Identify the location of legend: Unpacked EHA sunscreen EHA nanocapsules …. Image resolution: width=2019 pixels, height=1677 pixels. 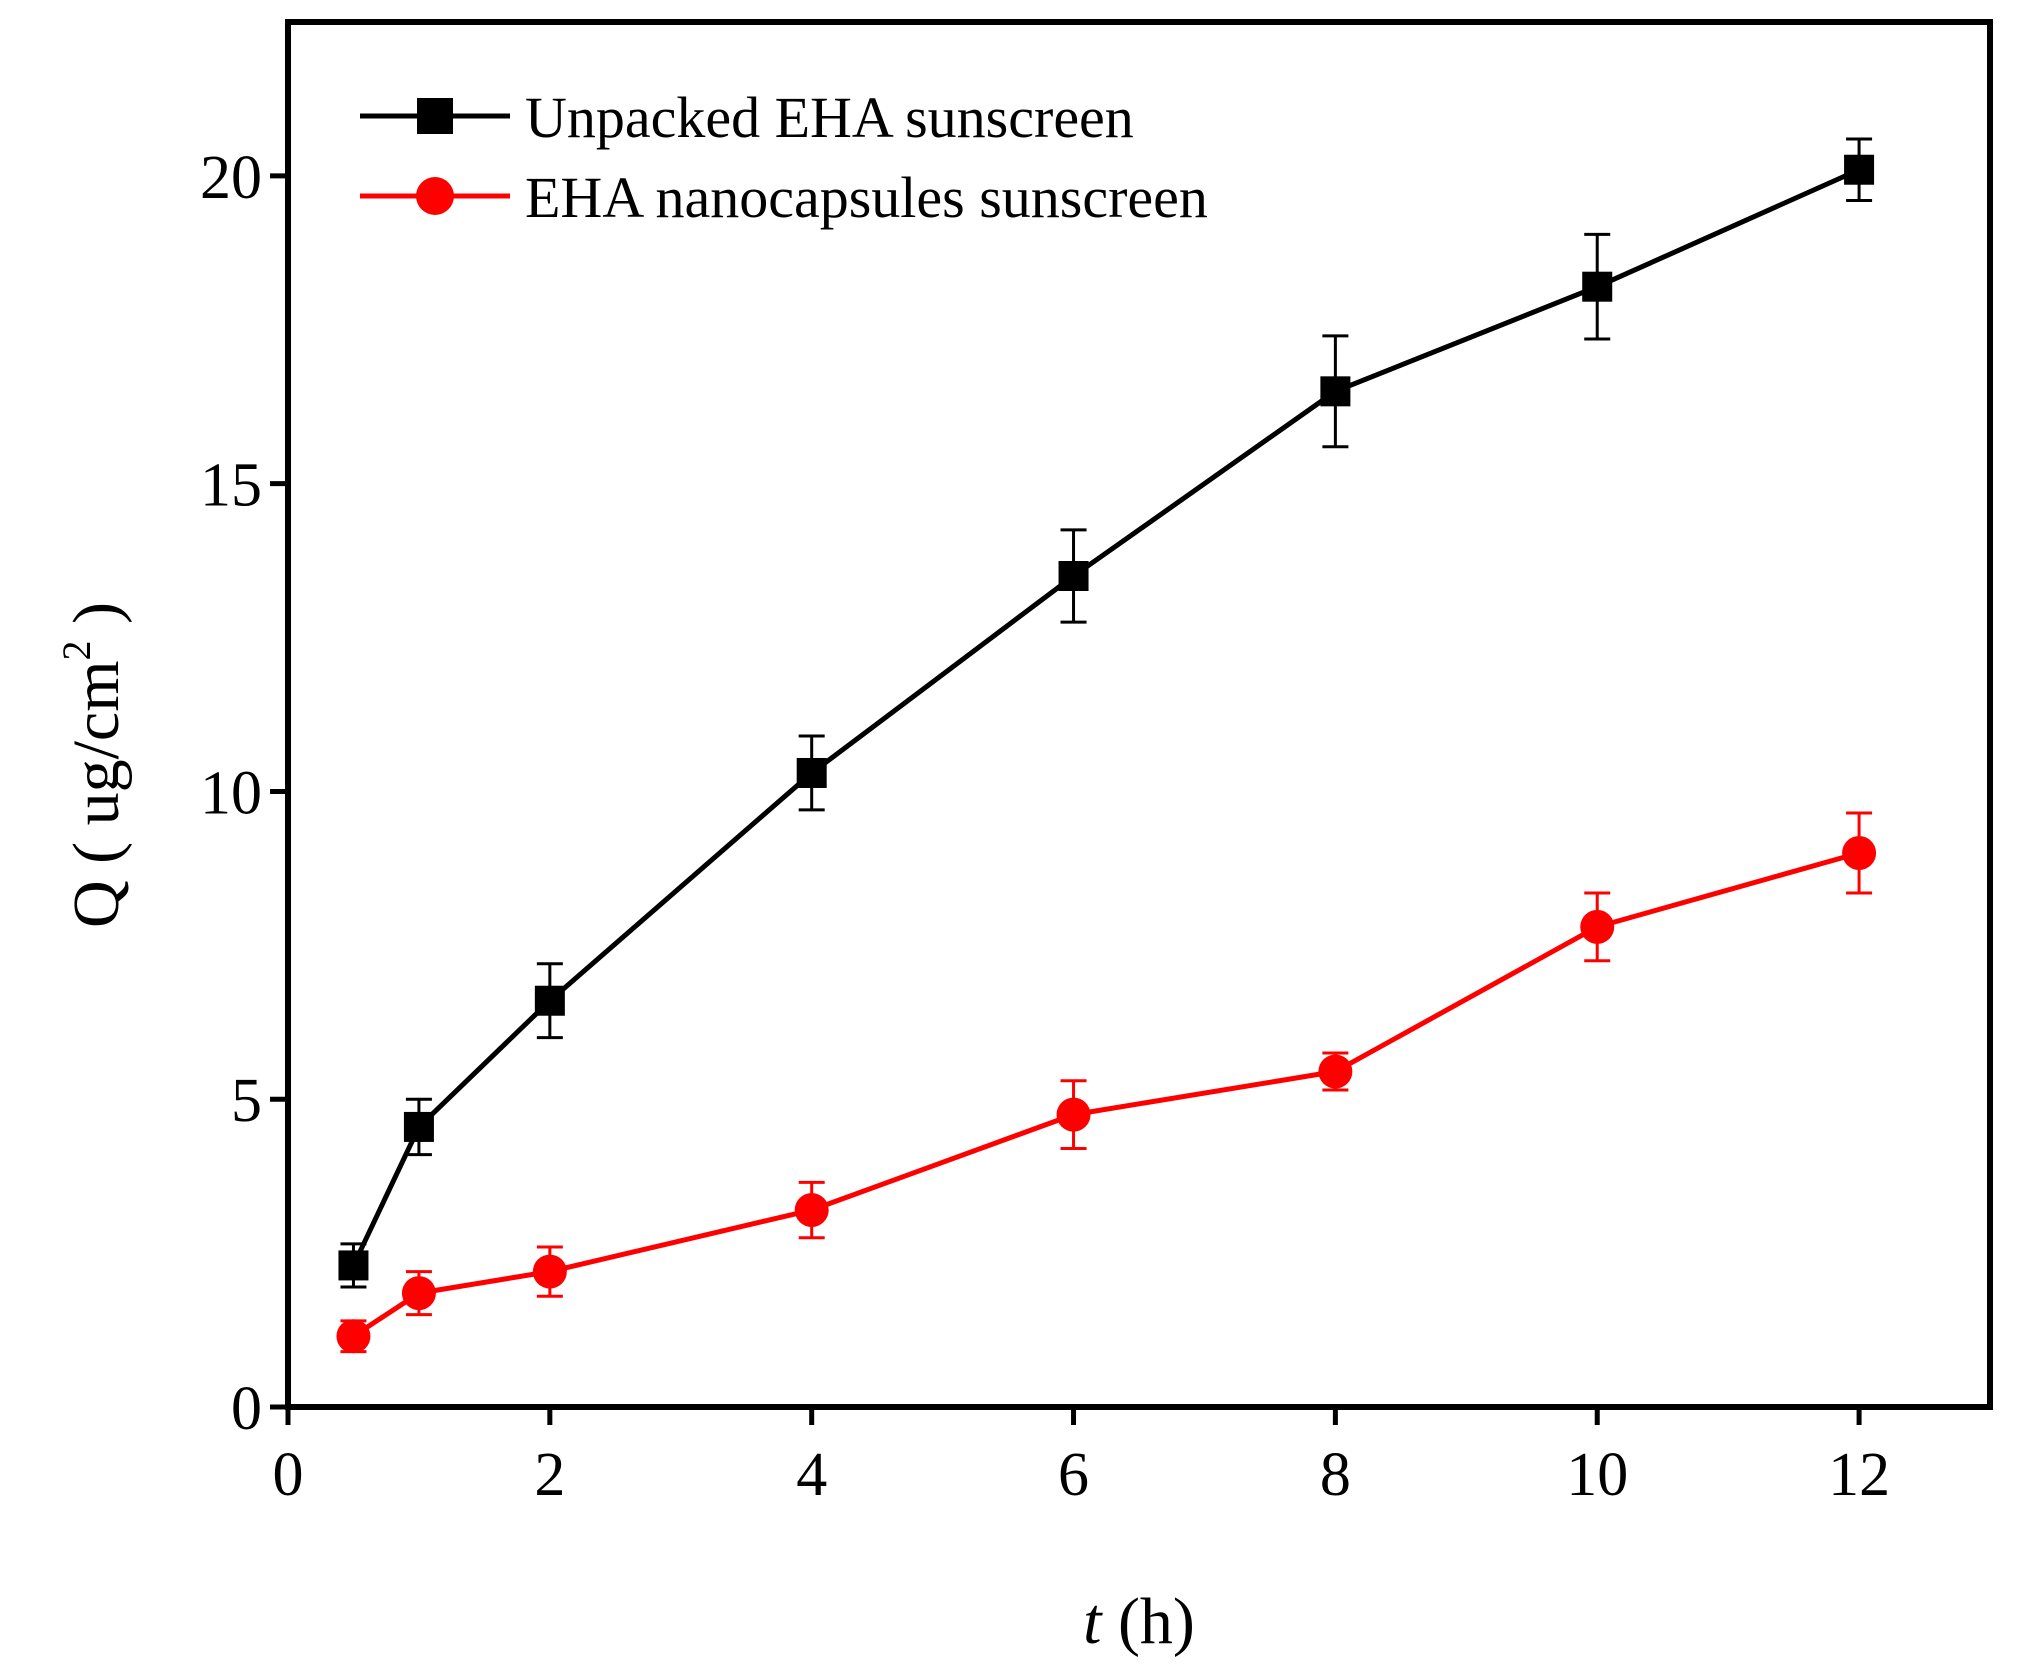
(784, 157).